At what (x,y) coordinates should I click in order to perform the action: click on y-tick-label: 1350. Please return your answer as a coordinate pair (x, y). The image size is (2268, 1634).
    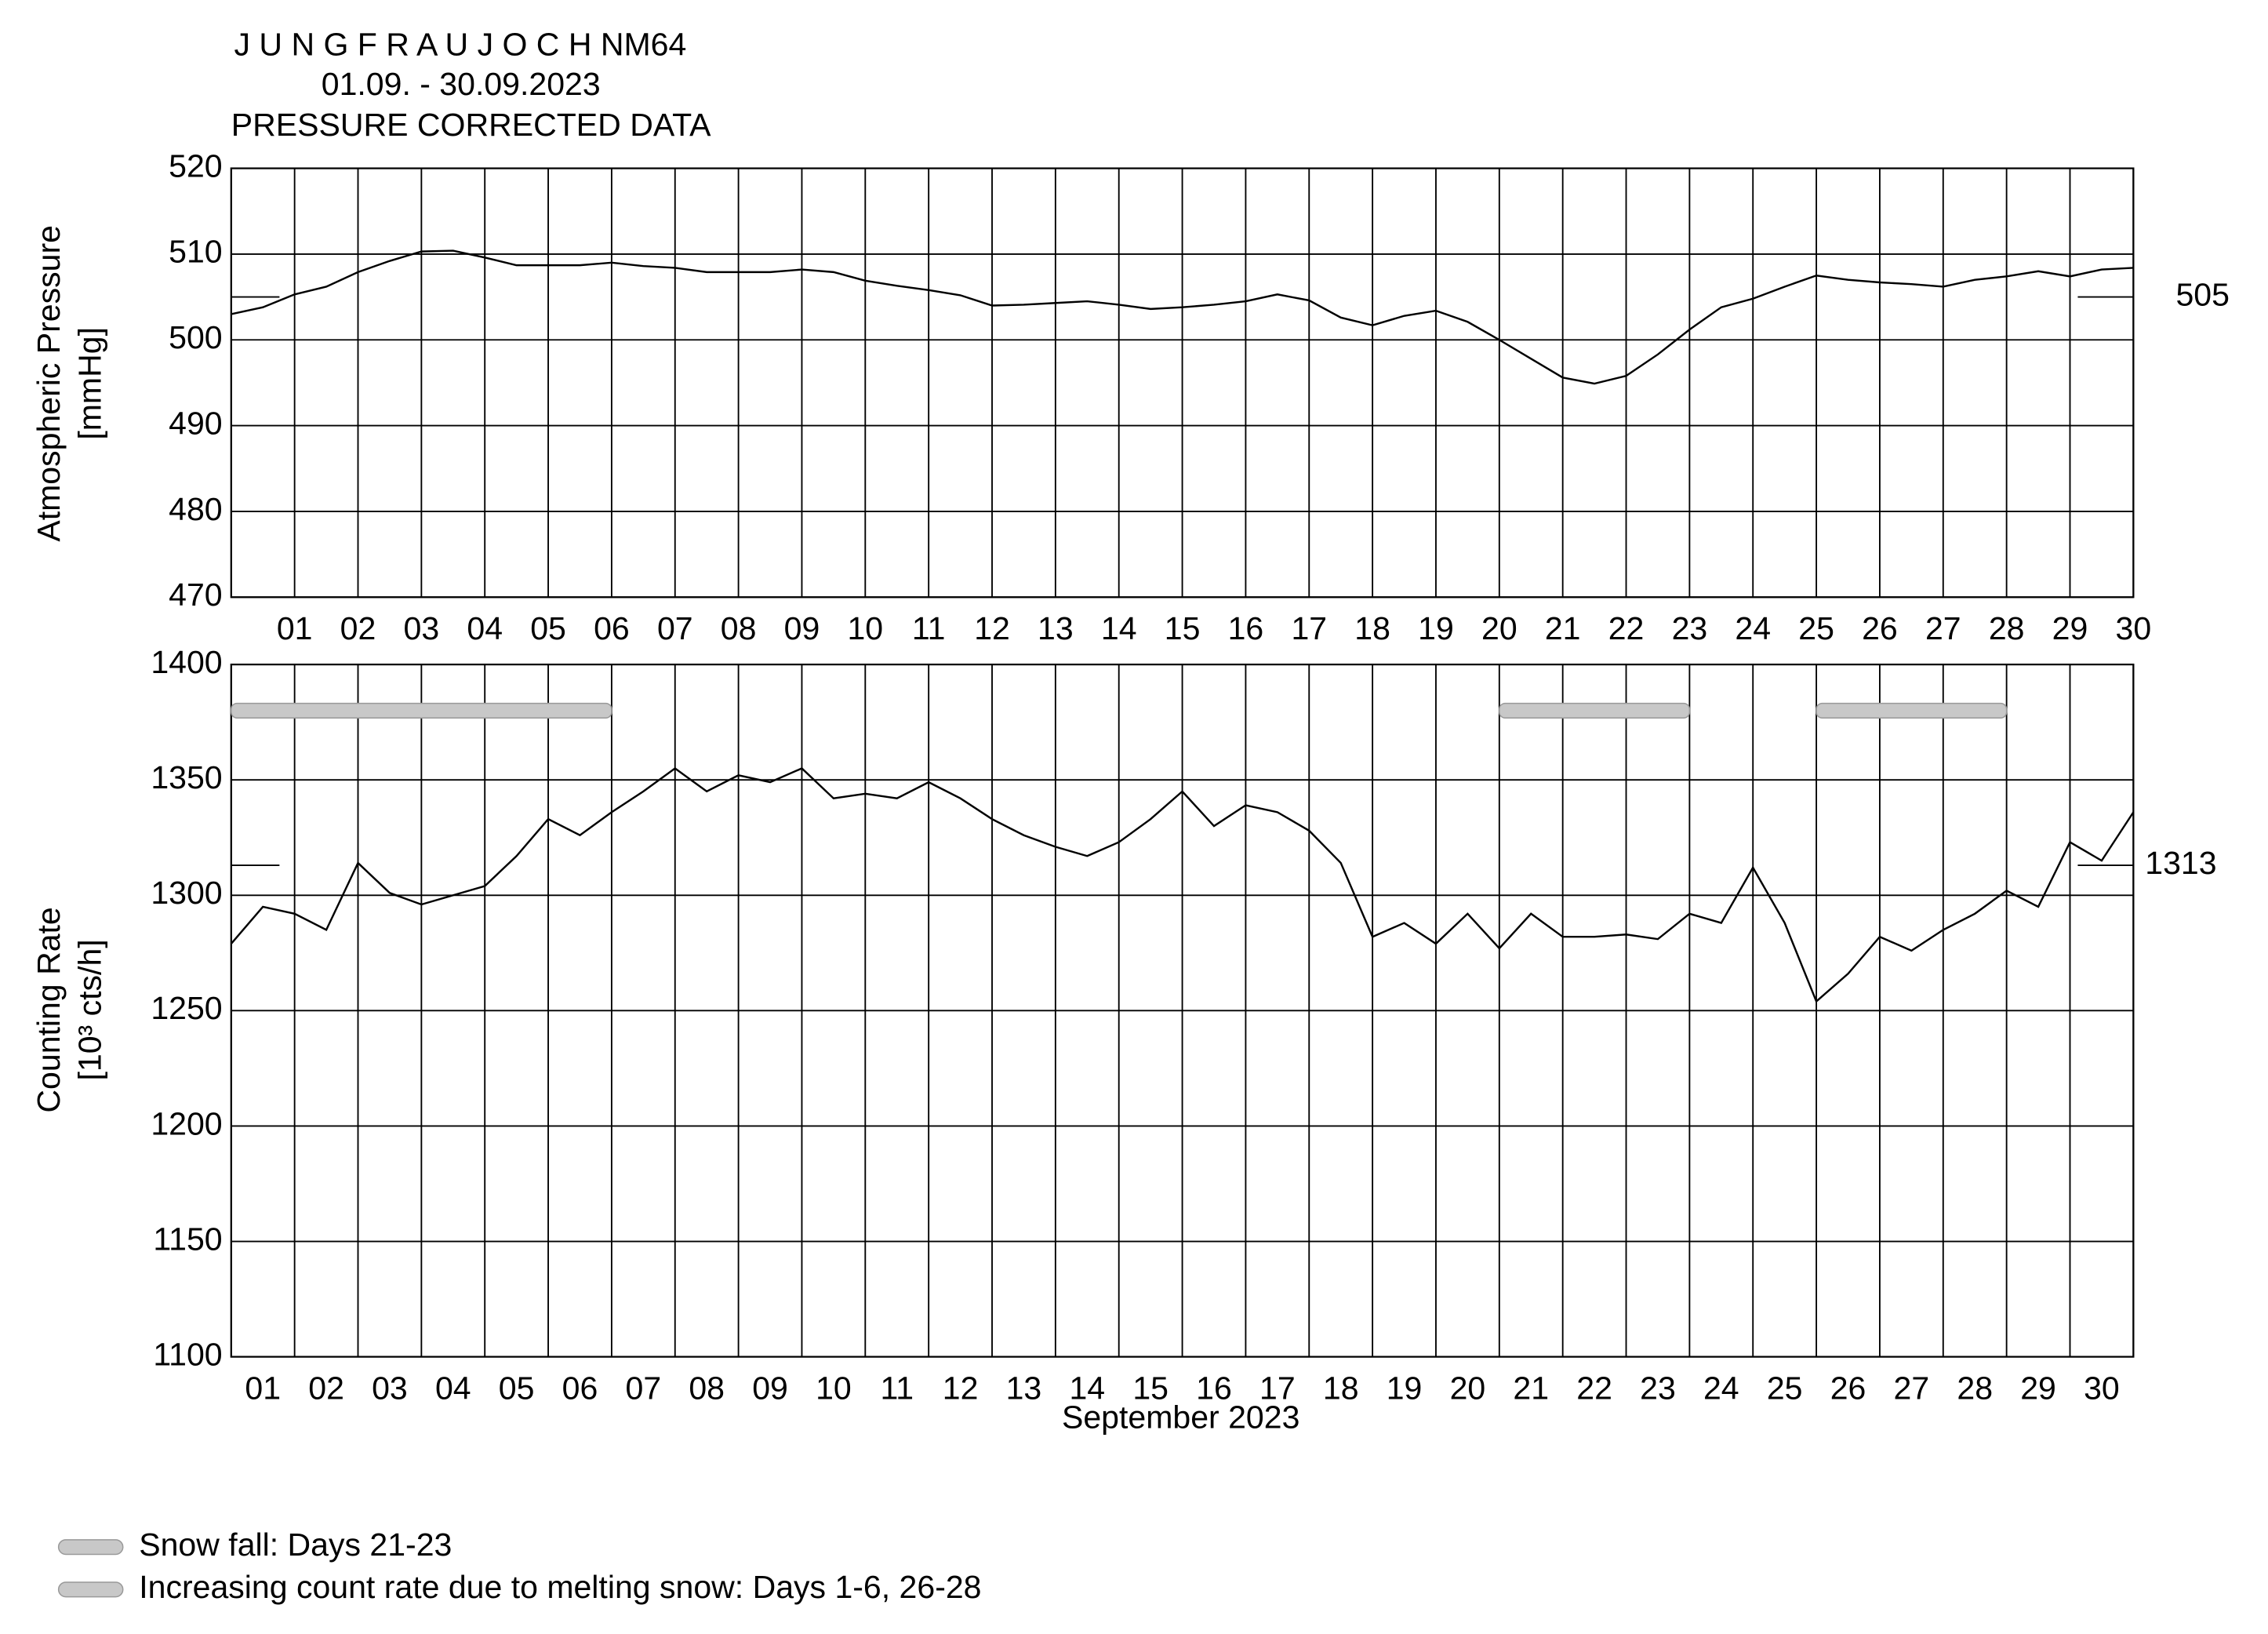
    Looking at the image, I should click on (186, 777).